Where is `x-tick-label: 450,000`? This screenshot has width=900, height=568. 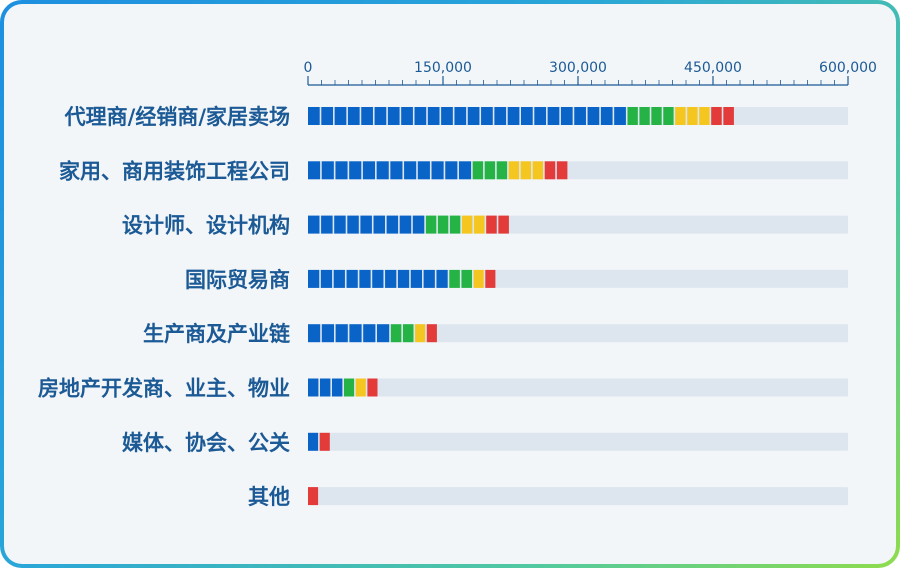
x-tick-label: 450,000 is located at coordinates (713, 68).